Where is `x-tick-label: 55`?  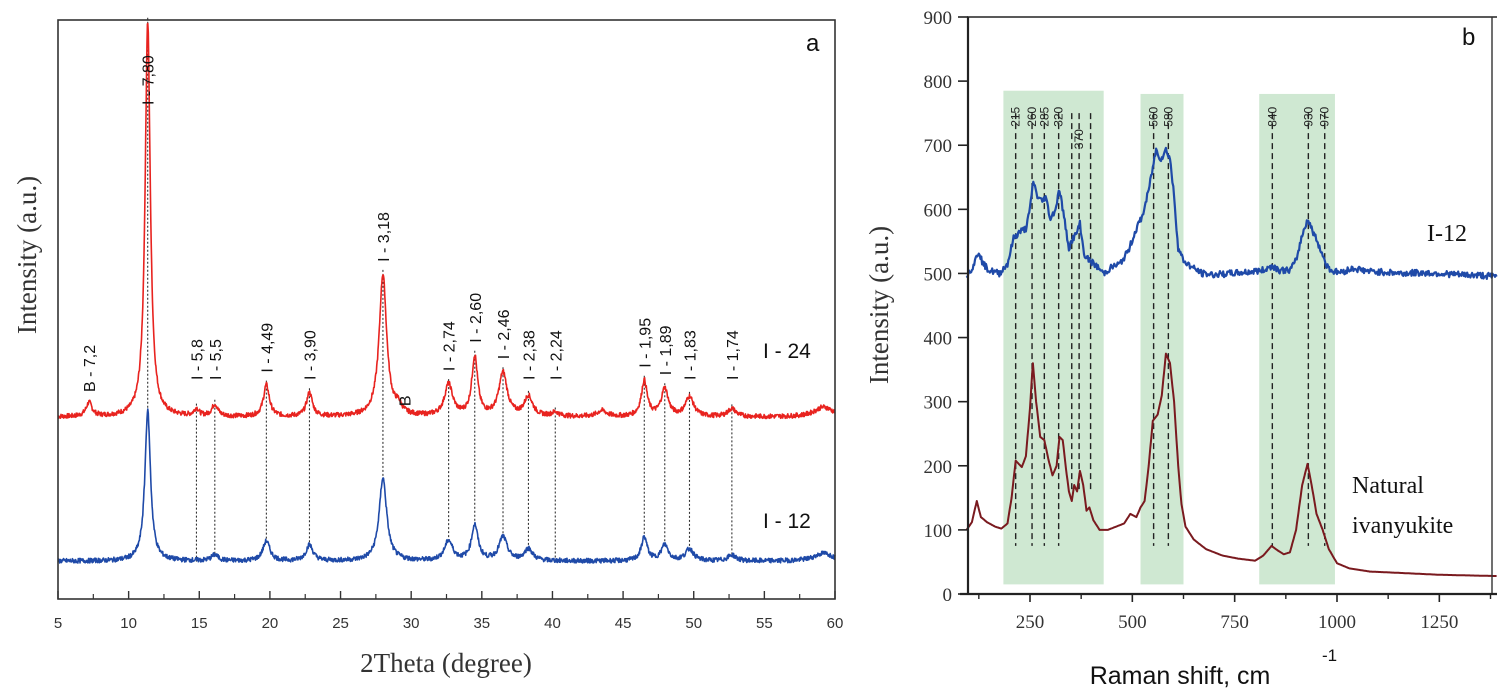 x-tick-label: 55 is located at coordinates (764, 623).